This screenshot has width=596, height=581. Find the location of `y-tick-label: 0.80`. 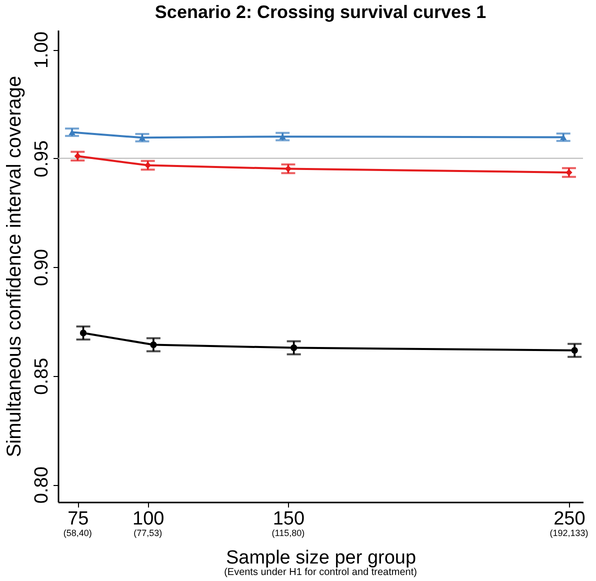

y-tick-label: 0.80 is located at coordinates (42, 485).